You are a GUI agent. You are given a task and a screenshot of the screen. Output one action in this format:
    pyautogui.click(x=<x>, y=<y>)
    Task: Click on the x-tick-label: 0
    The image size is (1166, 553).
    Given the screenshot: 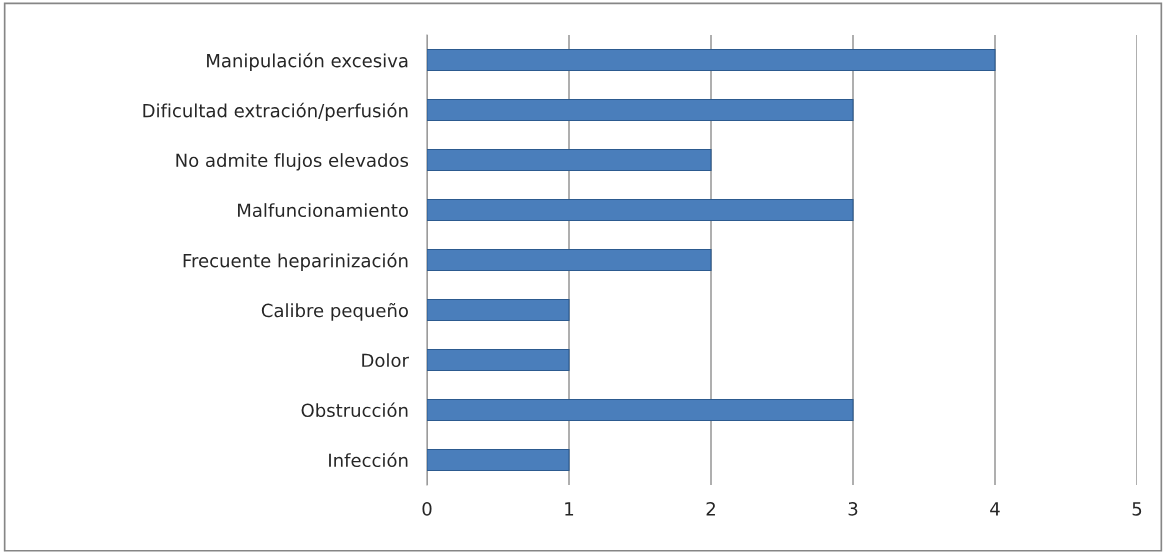 What is the action you would take?
    pyautogui.click(x=427, y=508)
    